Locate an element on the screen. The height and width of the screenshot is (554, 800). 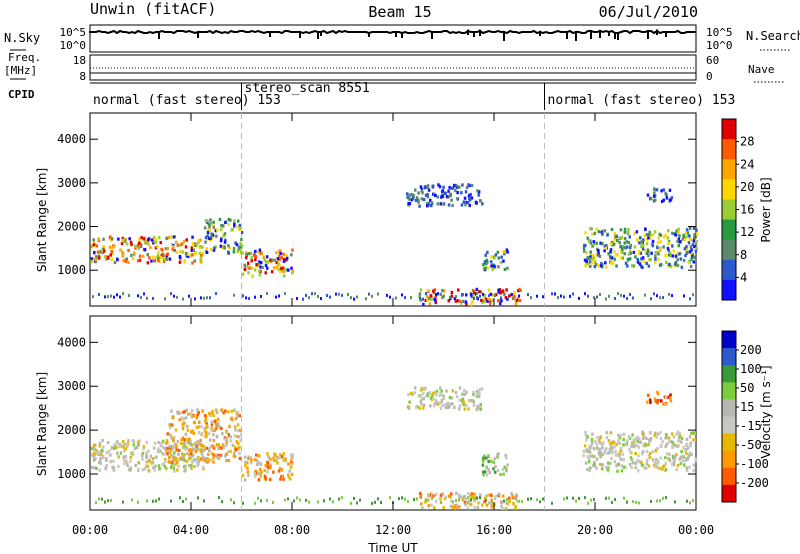
cpid-segment-label: stereo_scan 8551 is located at coordinates (307, 88).